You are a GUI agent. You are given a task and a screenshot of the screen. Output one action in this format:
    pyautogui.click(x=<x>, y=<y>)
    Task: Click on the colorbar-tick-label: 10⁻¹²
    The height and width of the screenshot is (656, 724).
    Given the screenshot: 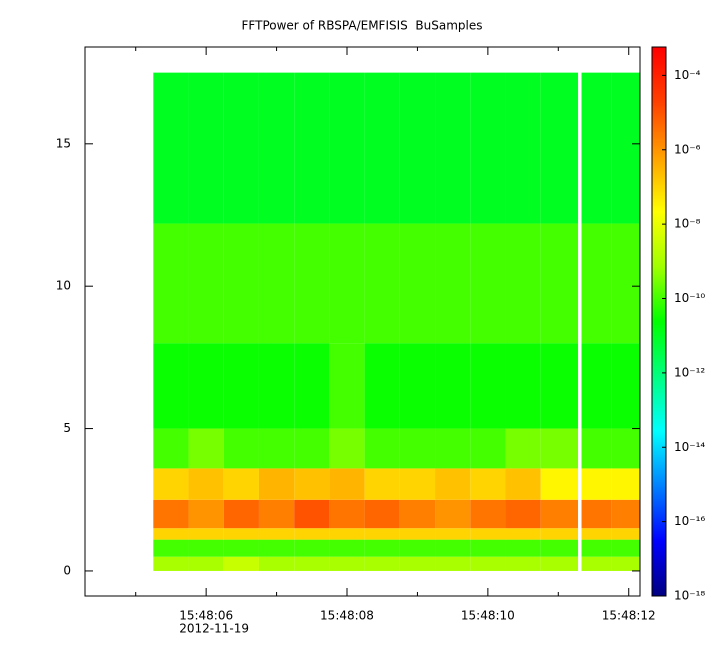 What is the action you would take?
    pyautogui.click(x=689, y=372)
    